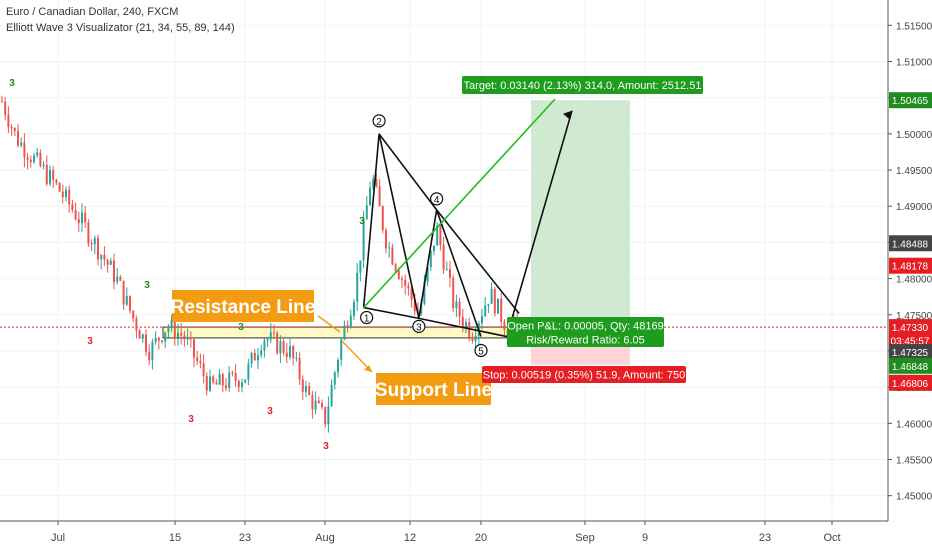  I want to click on price-badge-label: 1.46806, so click(910, 384).